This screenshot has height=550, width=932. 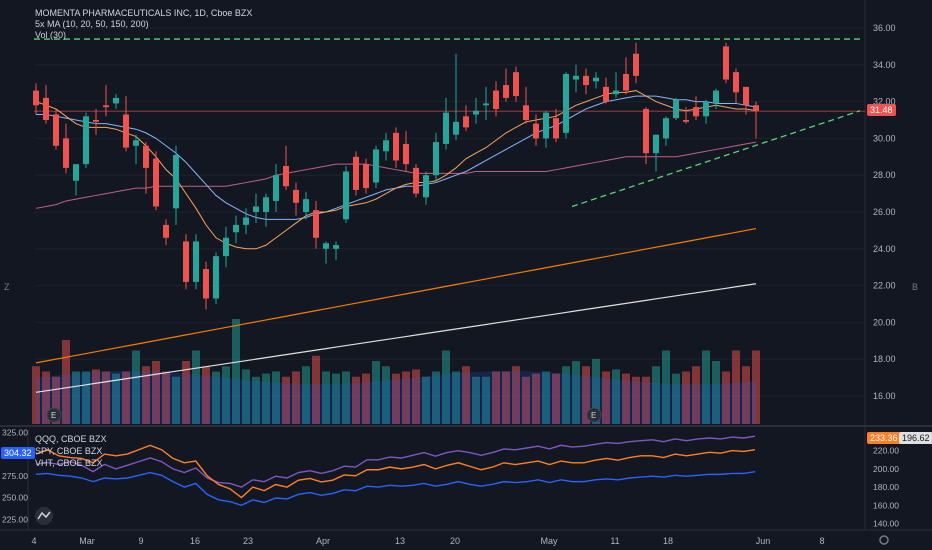 What do you see at coordinates (92, 24) in the screenshot?
I see `ma-indicator-label: 5x MA (10, 20, 50, 150, 200)` at bounding box center [92, 24].